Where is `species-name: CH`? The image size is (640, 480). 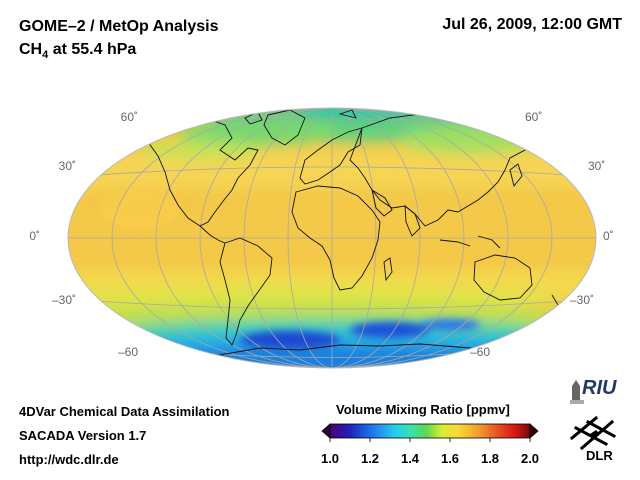 species-name: CH is located at coordinates (31, 49).